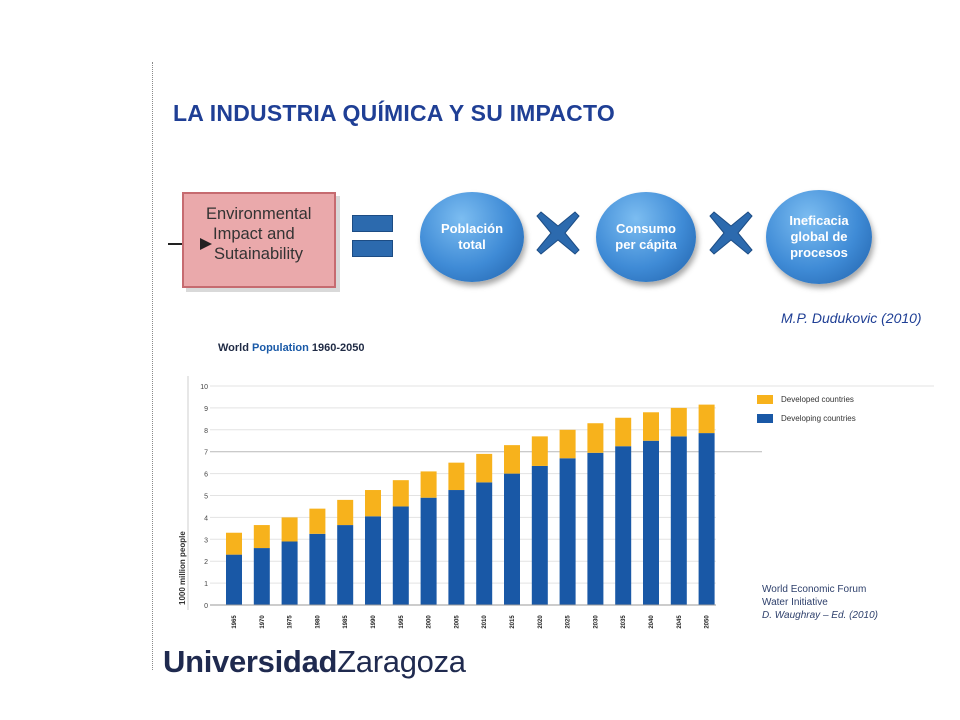 This screenshot has height=720, width=960. What do you see at coordinates (430, 622) in the screenshot?
I see `x-tick-label: 2000` at bounding box center [430, 622].